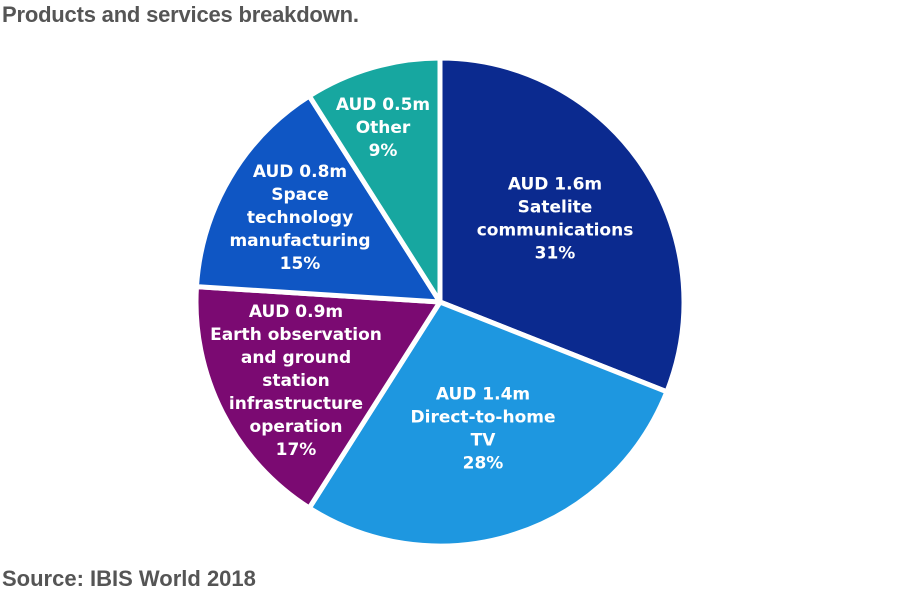  Describe the element at coordinates (296, 358) in the screenshot. I see `slice-name-line: and ground` at that location.